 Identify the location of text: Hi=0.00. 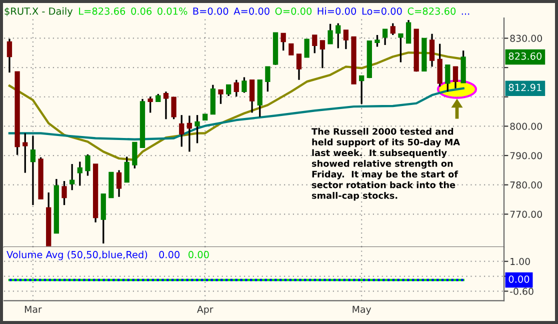
(337, 11).